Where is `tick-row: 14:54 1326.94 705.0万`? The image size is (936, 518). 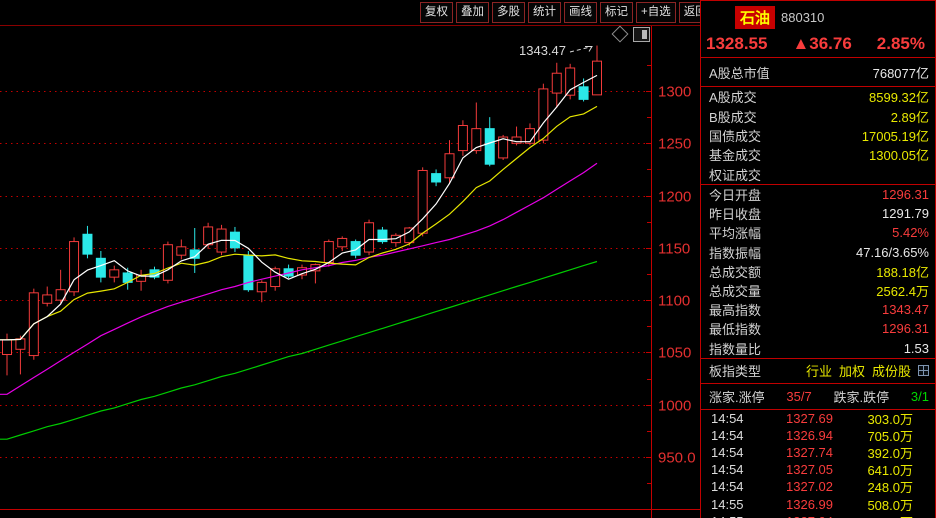
tick-row: 14:54 1326.94 705.0万 is located at coordinates (818, 435).